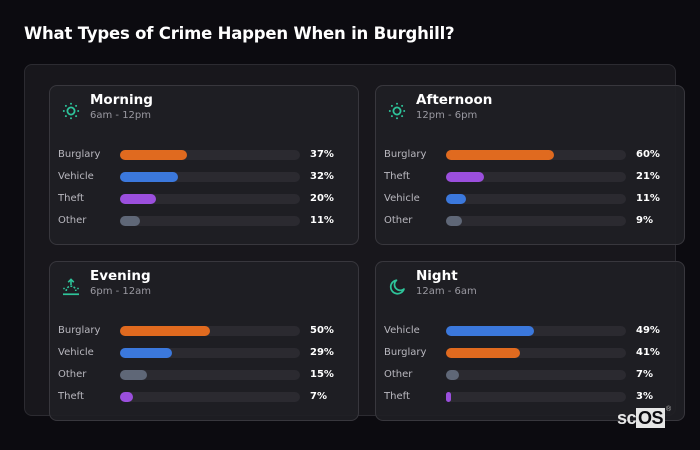 This screenshot has width=700, height=450. What do you see at coordinates (648, 330) in the screenshot?
I see `bar-value: 49%` at bounding box center [648, 330].